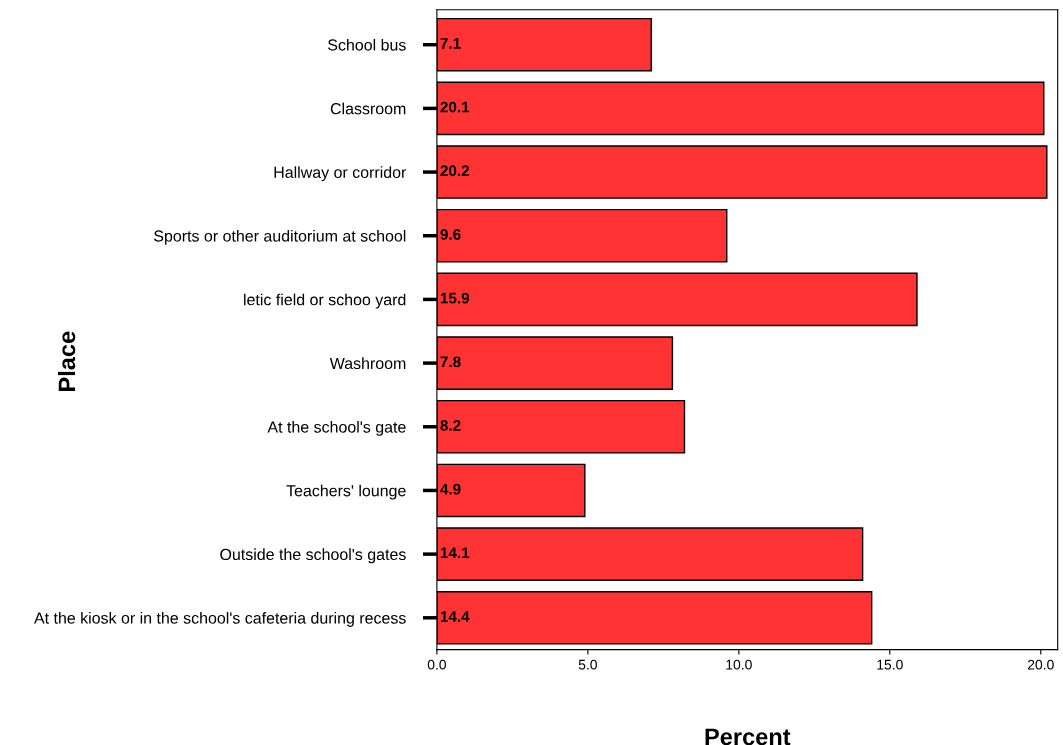 The height and width of the screenshot is (745, 1063). Describe the element at coordinates (450, 425) in the screenshot. I see `data-label: 8.2` at that location.